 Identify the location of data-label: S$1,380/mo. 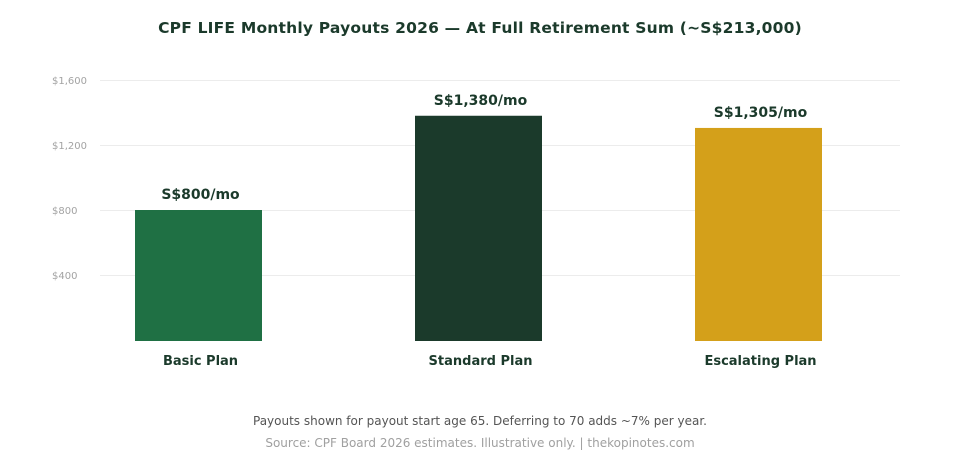
(481, 101).